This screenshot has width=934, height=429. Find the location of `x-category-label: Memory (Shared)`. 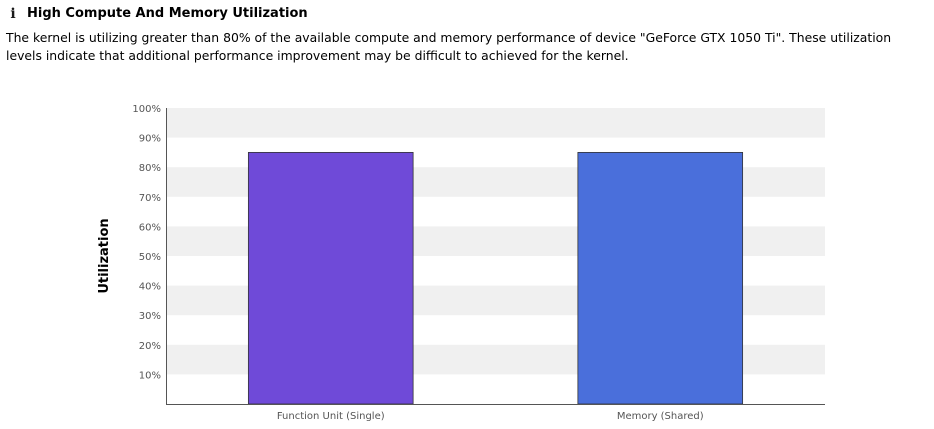

x-category-label: Memory (Shared) is located at coordinates (660, 416).